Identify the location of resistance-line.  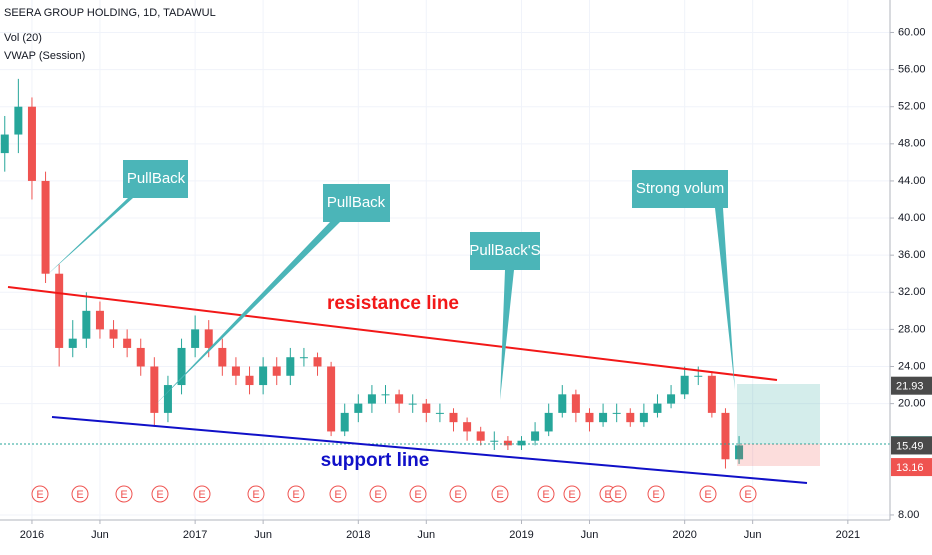
(392, 333).